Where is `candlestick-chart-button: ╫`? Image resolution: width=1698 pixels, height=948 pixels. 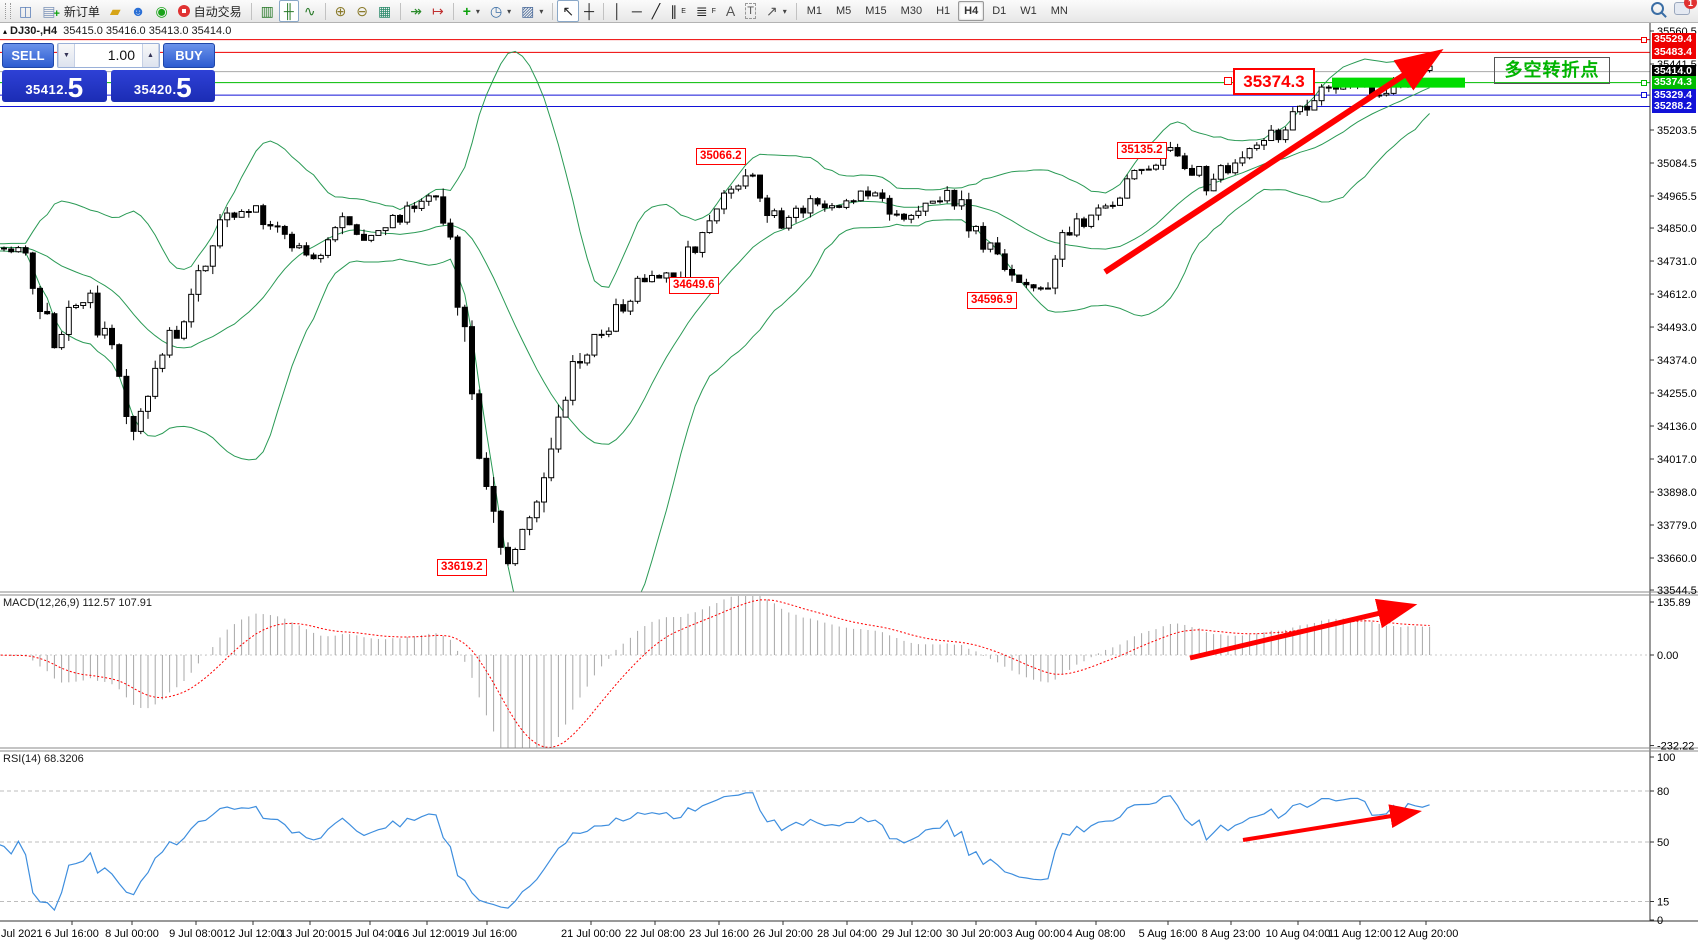
candlestick-chart-button: ╫ is located at coordinates (288, 11).